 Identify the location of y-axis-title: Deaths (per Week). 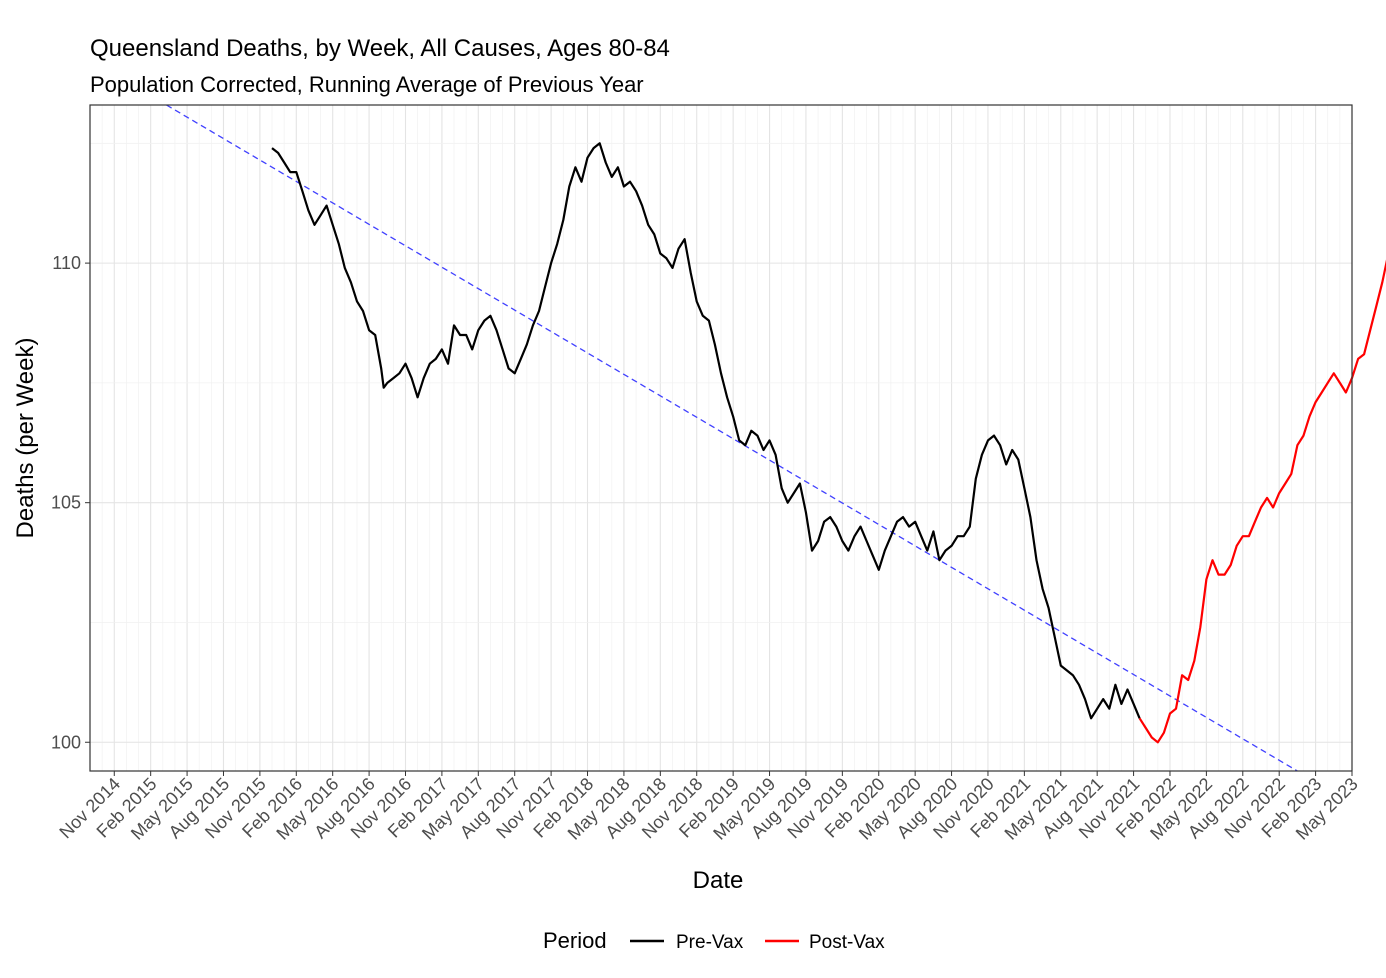
(25, 438).